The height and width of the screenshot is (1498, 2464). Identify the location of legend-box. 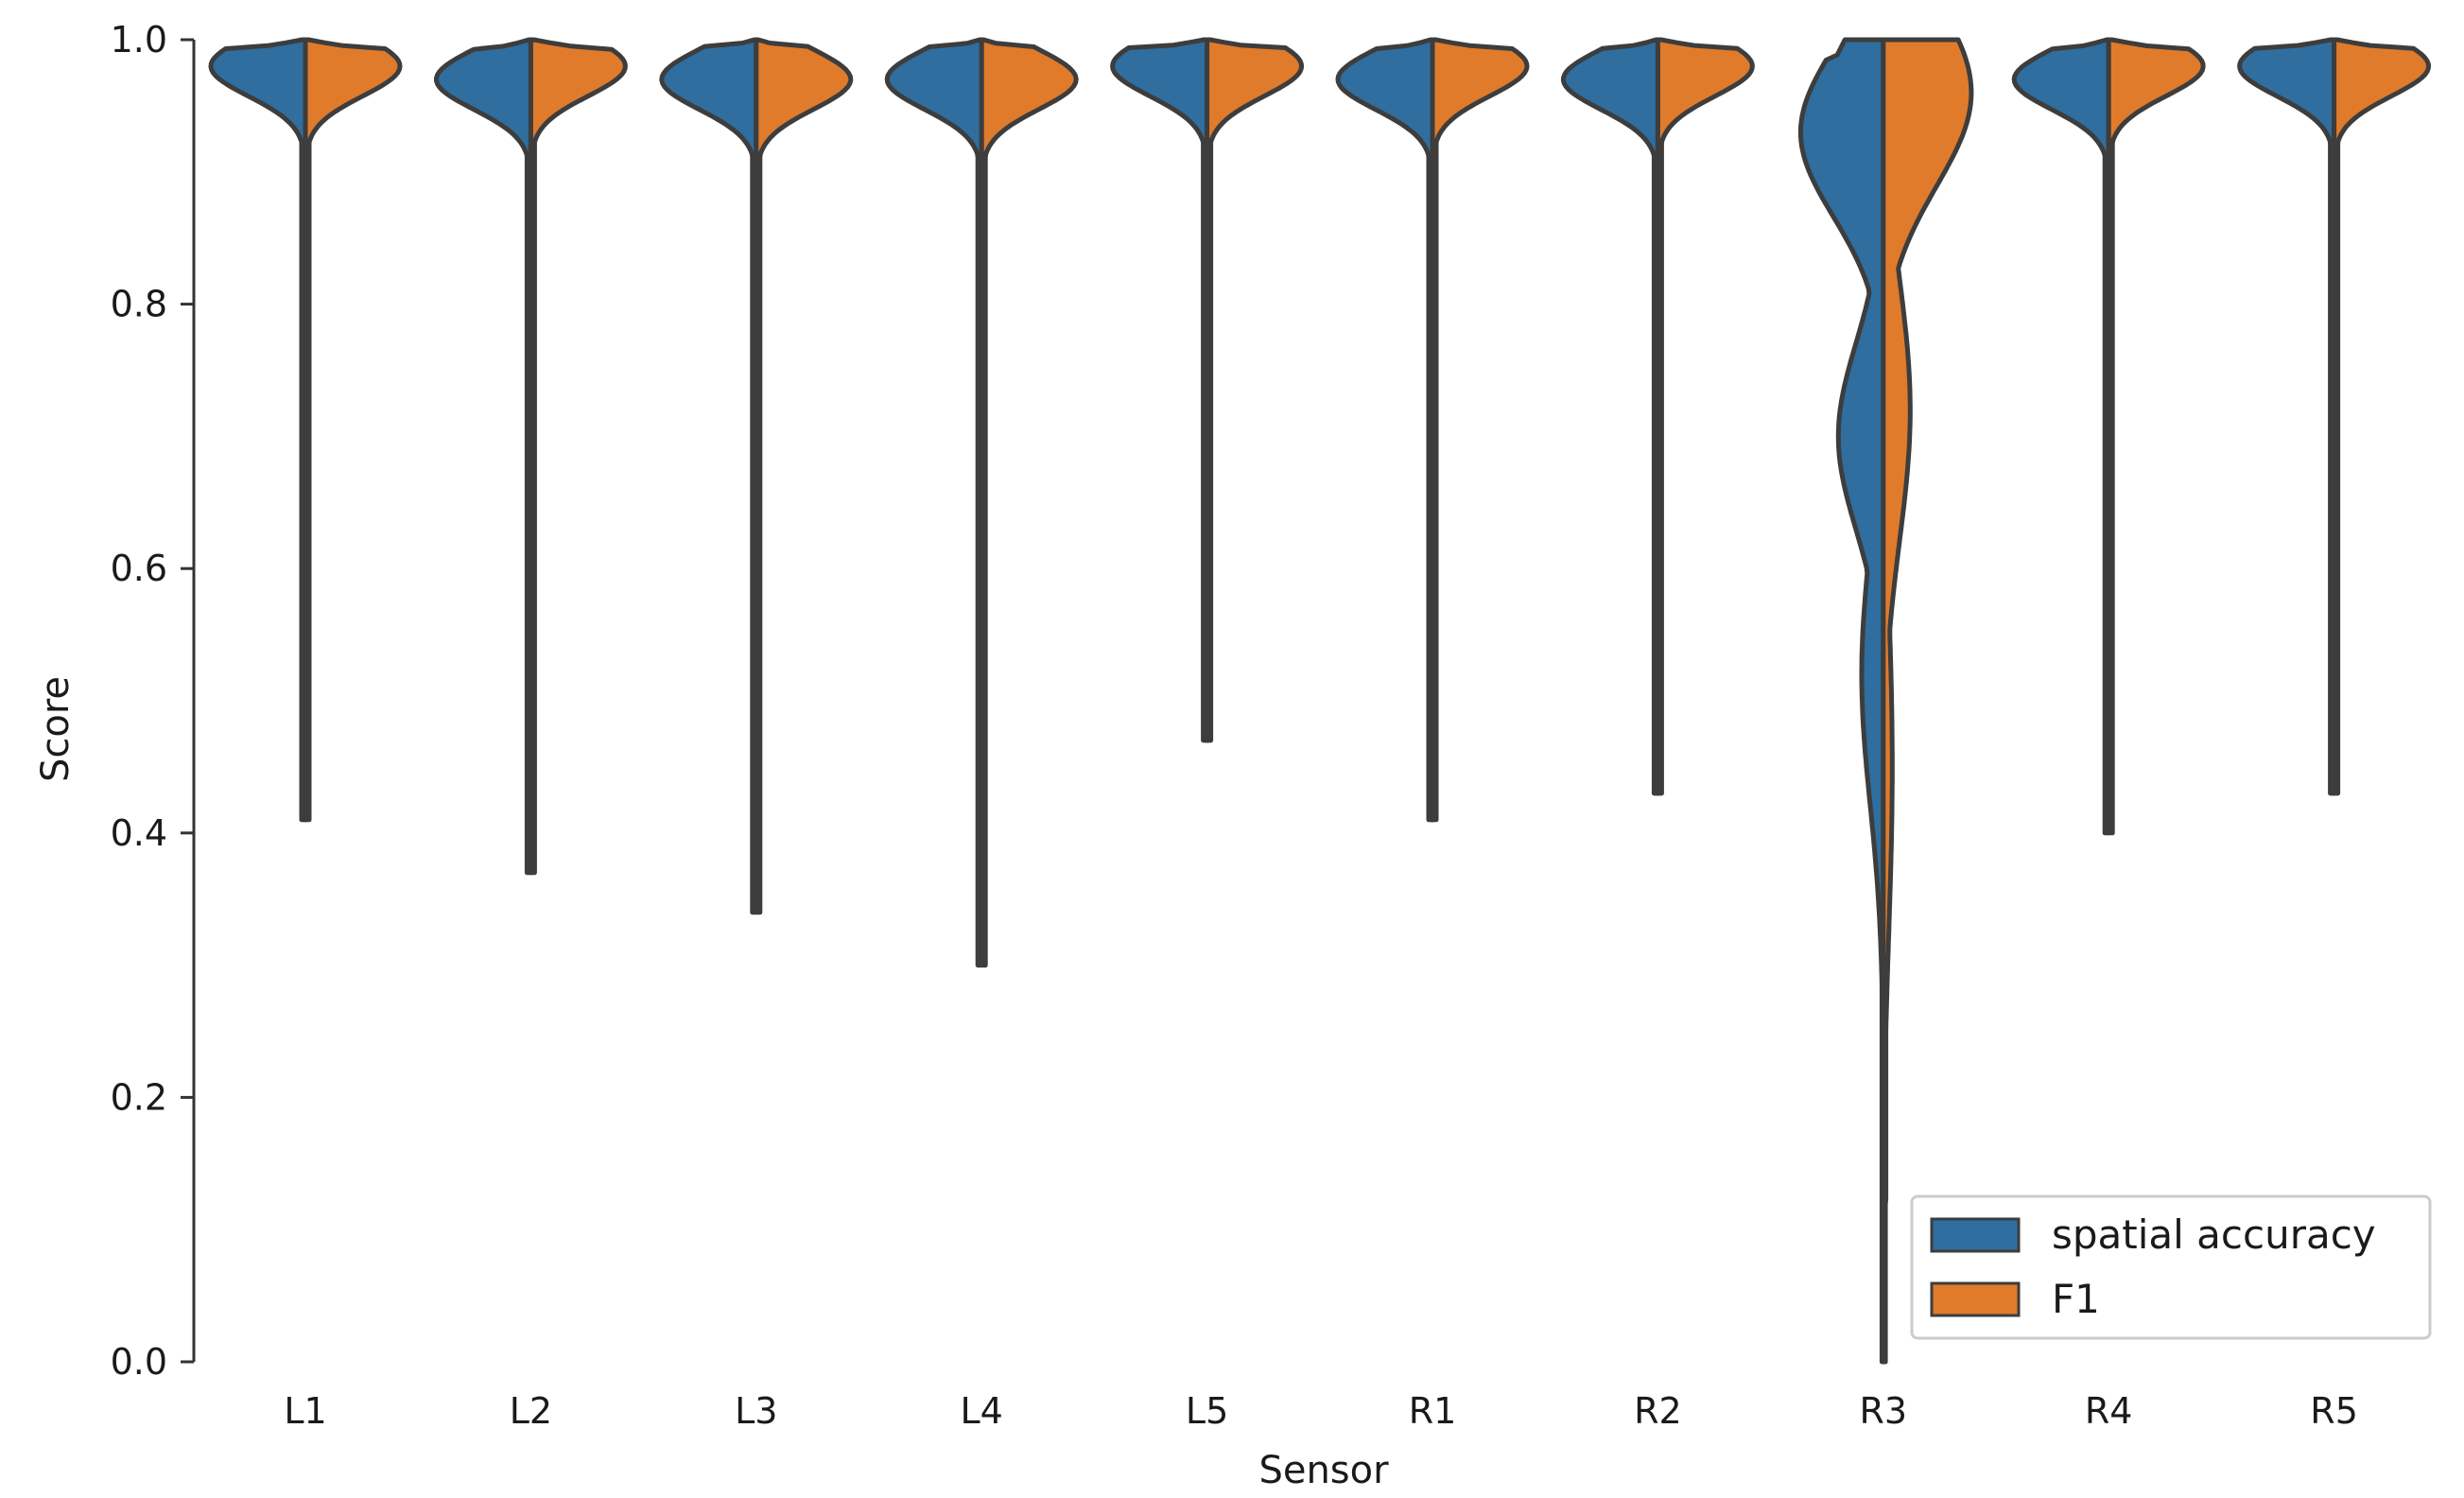
(2171, 1267).